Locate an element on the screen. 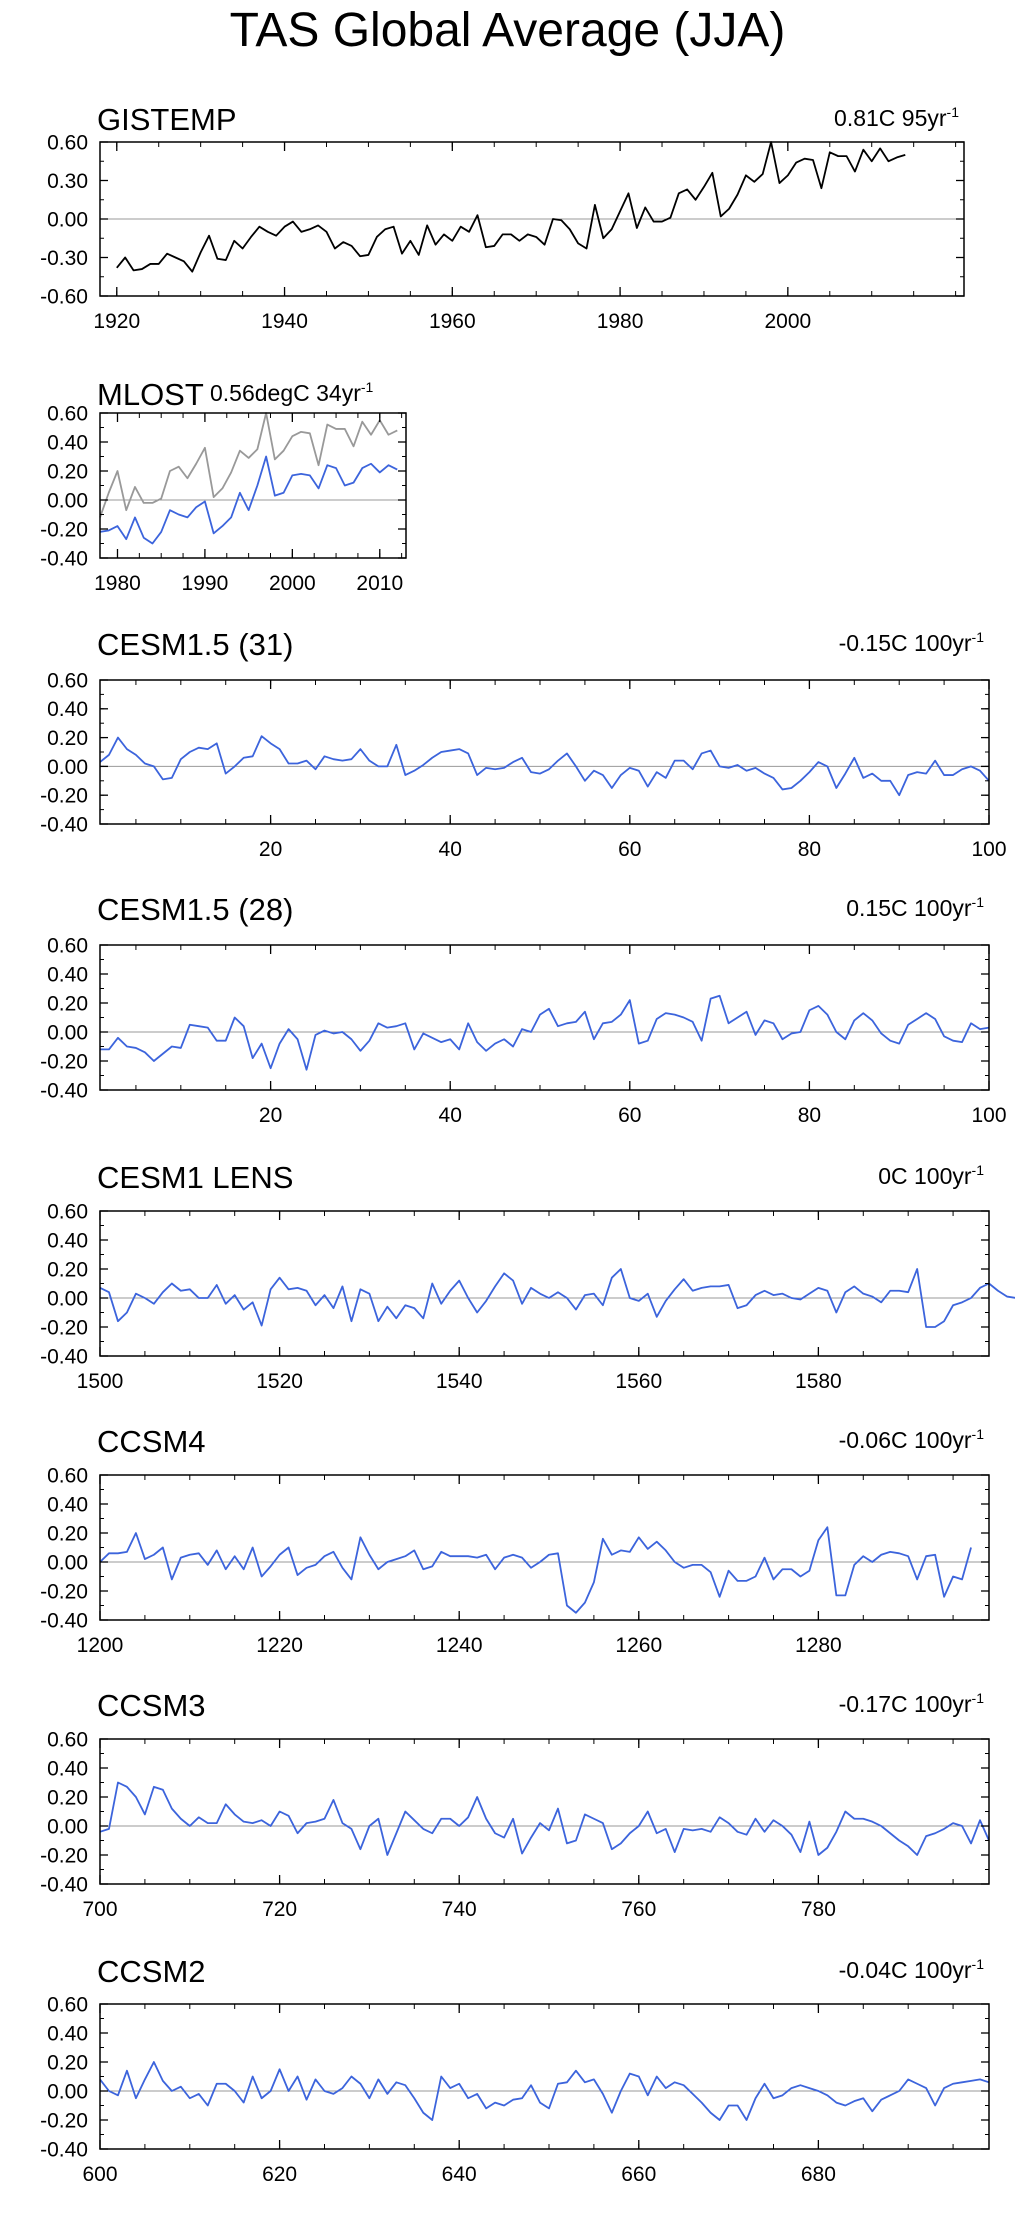  x-tick-label: 1980 is located at coordinates (620, 321).